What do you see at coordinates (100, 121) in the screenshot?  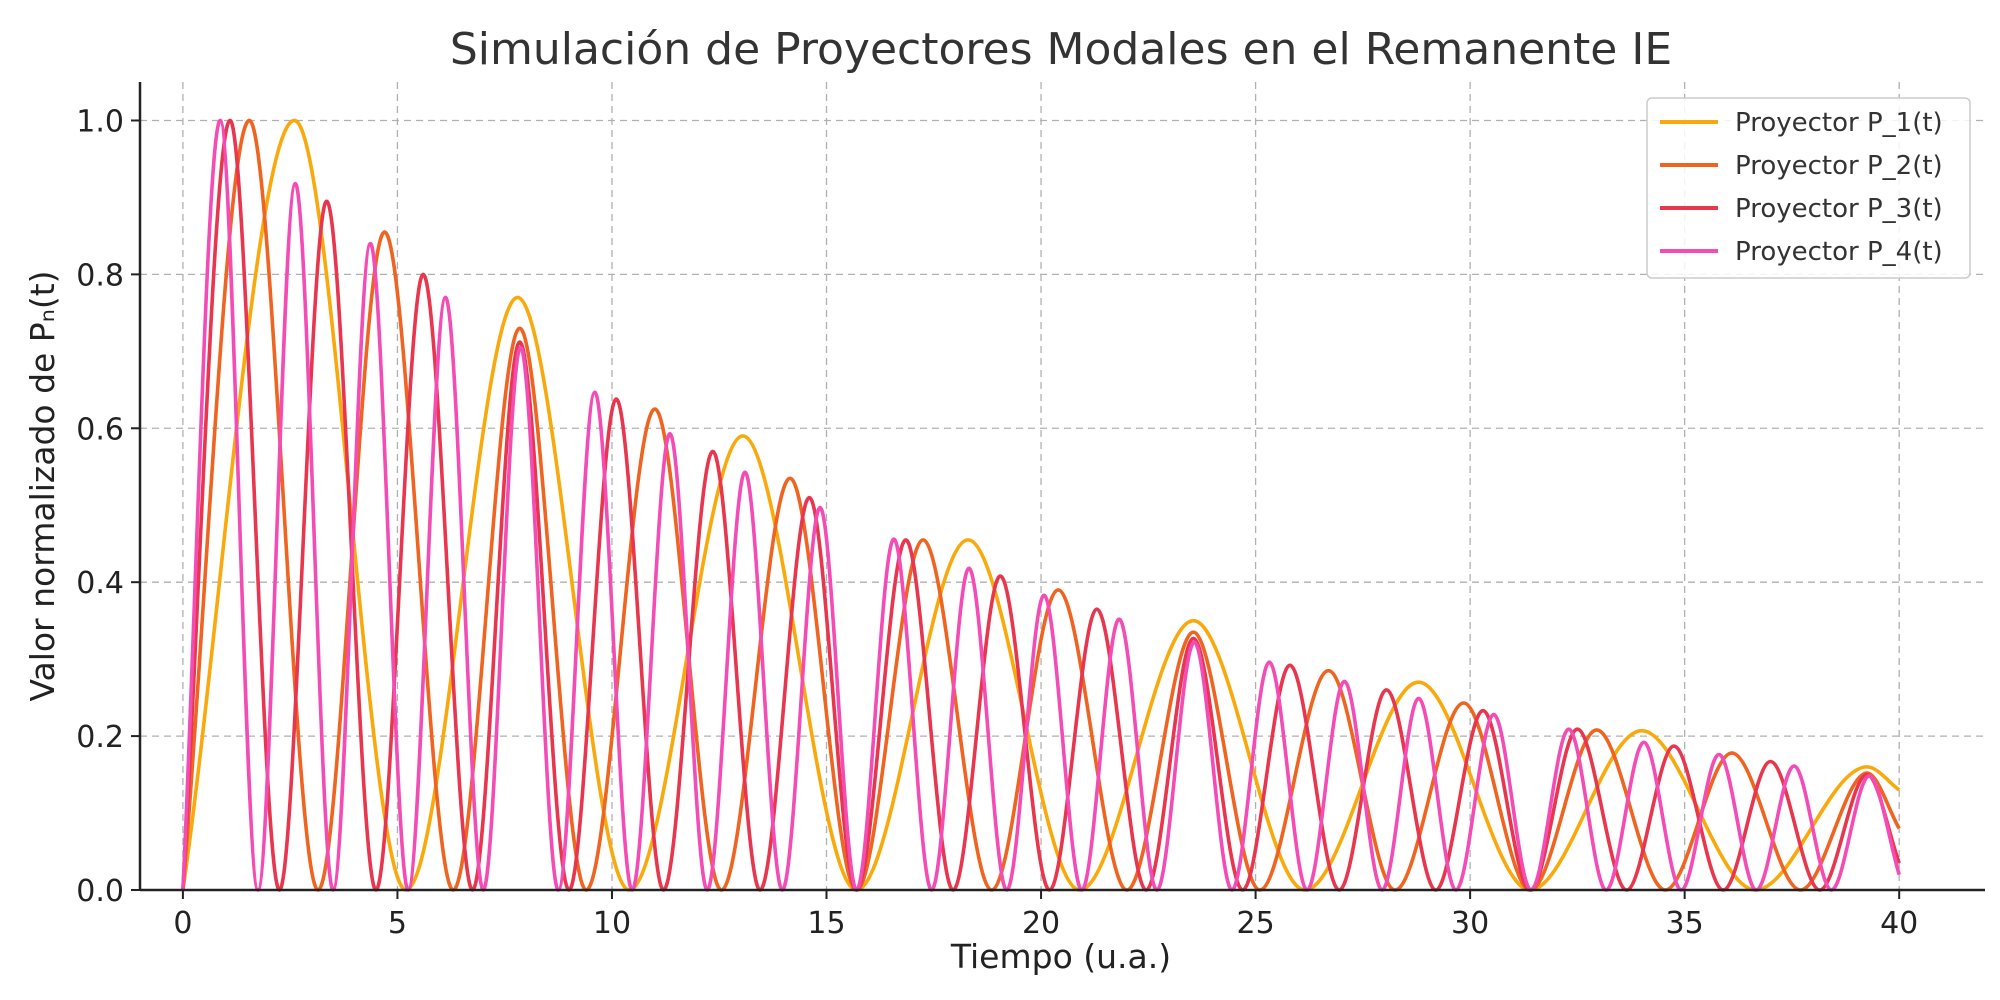 I see `y-tick-label: 1.0` at bounding box center [100, 121].